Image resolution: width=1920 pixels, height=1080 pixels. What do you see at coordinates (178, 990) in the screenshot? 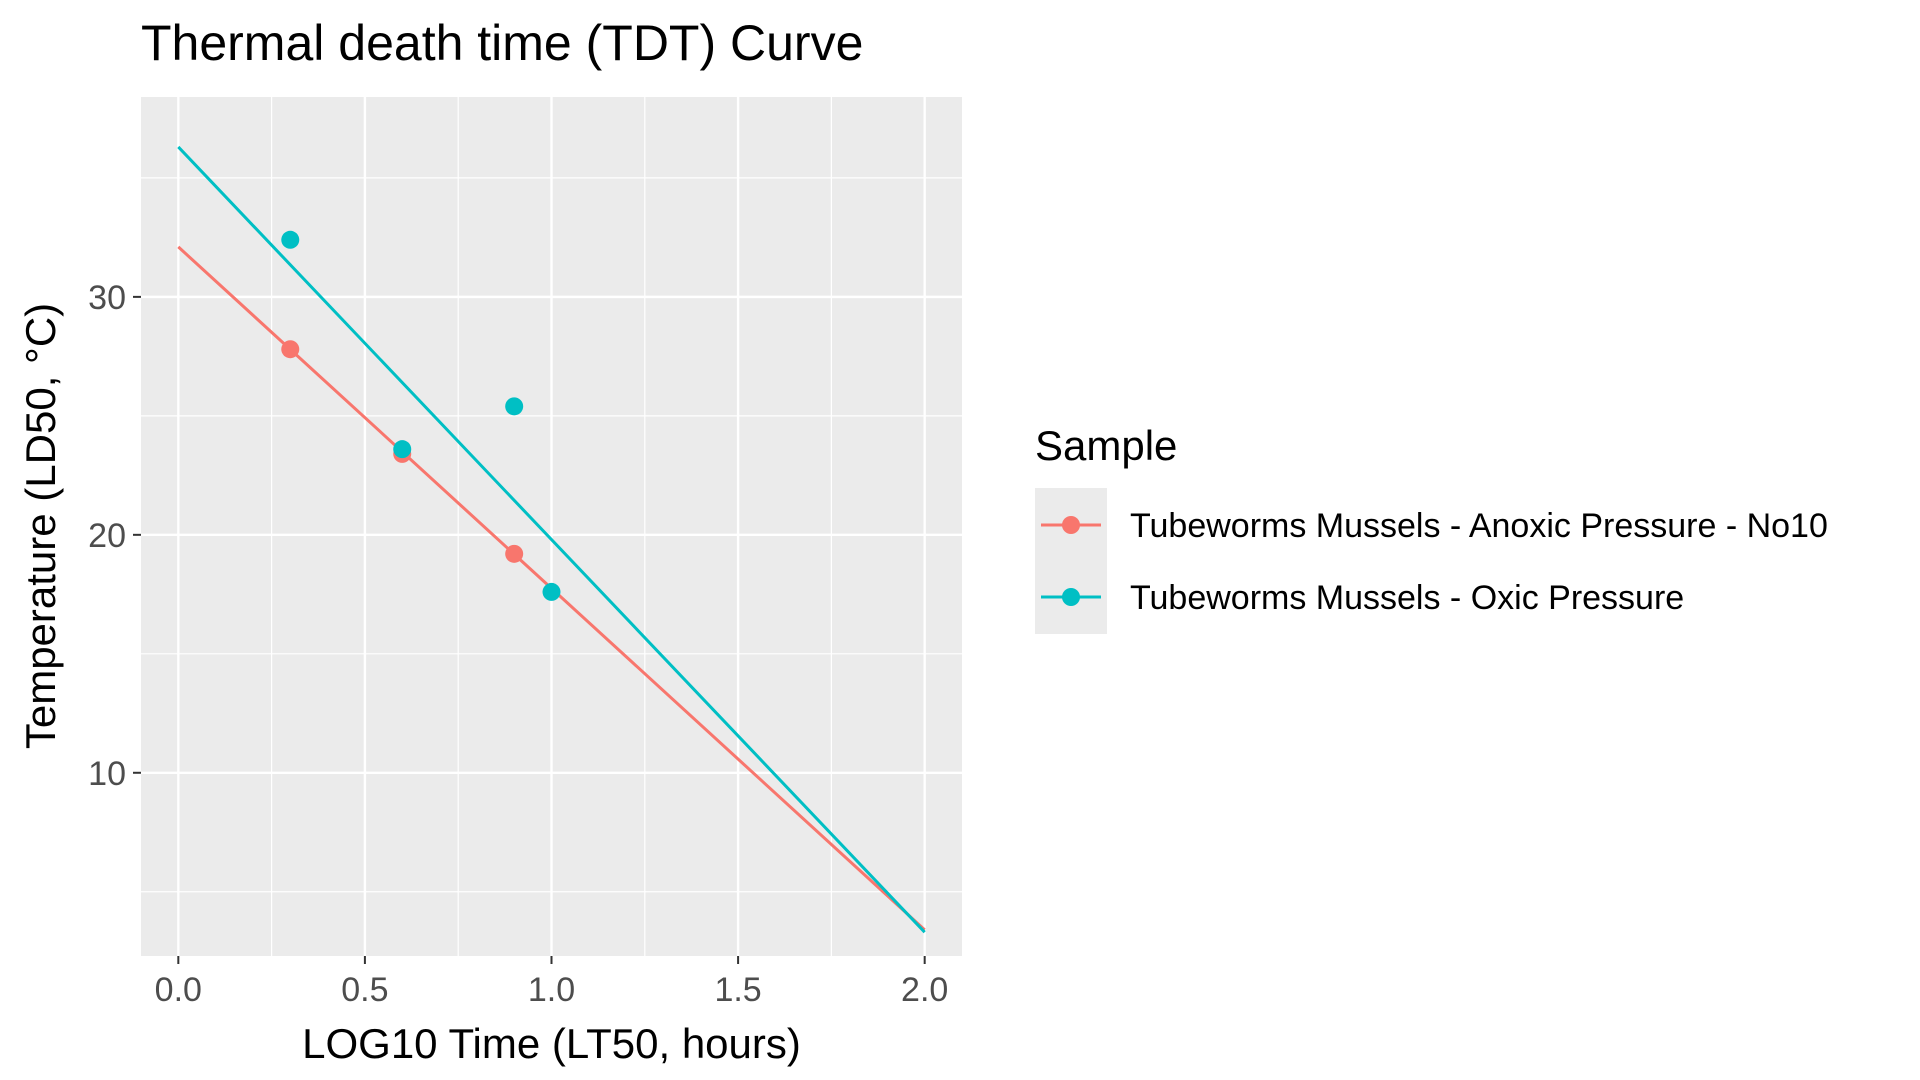
I see `x-tick-label: 0.0` at bounding box center [178, 990].